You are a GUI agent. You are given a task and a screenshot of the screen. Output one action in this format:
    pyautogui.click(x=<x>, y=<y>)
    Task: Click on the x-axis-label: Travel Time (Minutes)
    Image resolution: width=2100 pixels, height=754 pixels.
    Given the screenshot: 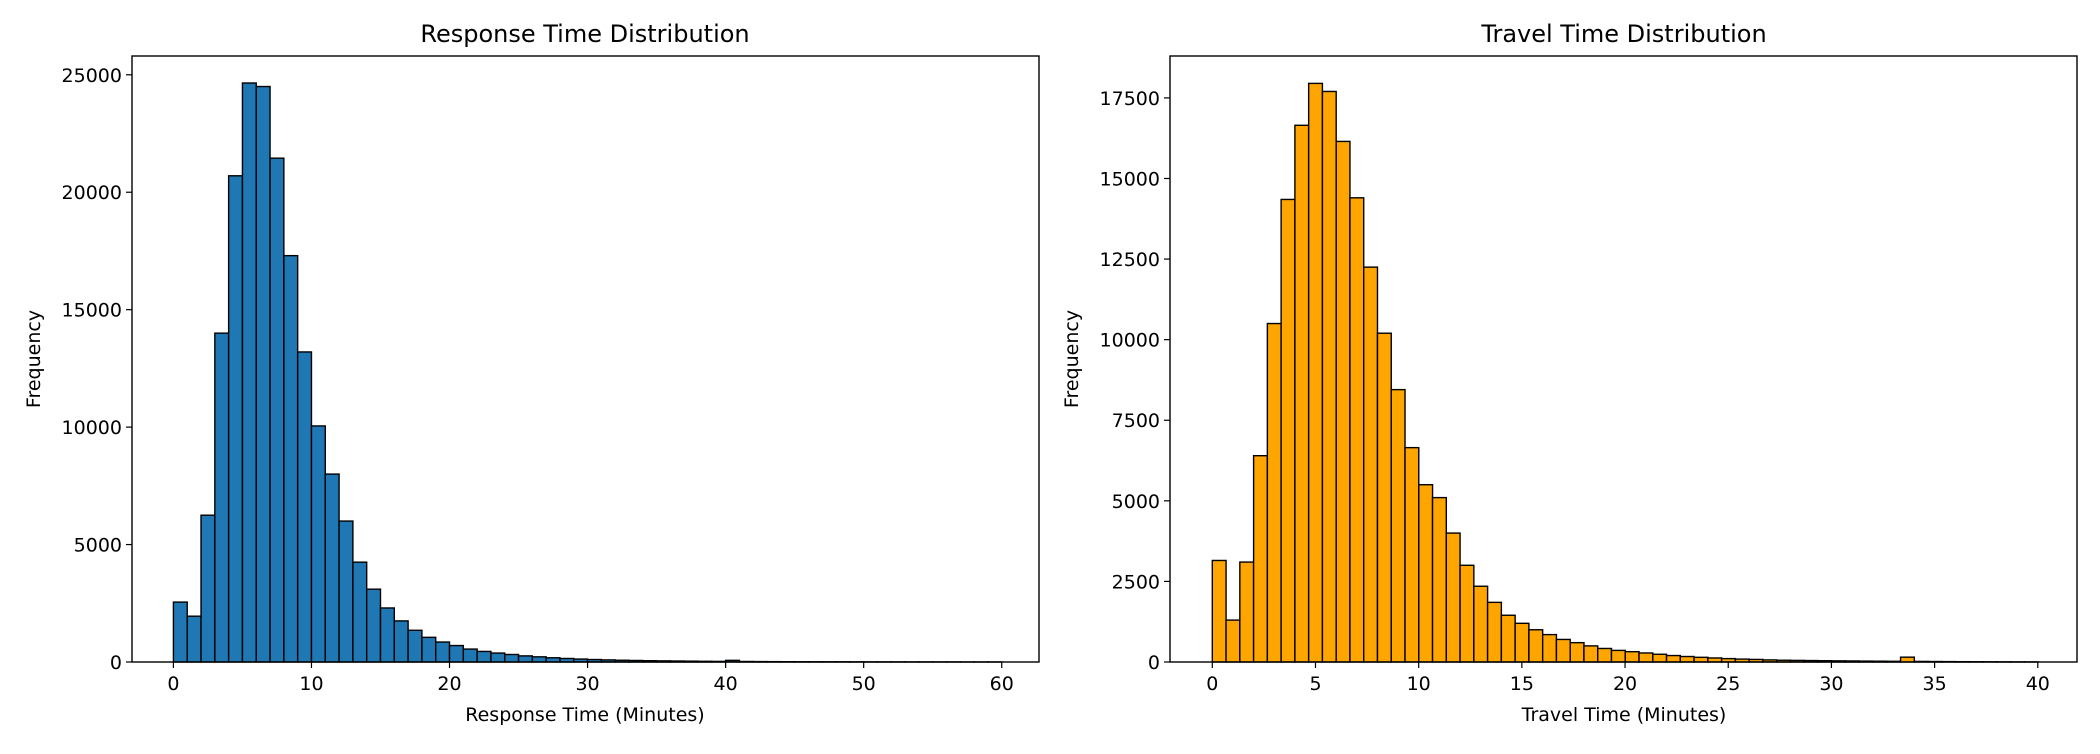 What is the action you would take?
    pyautogui.click(x=1624, y=715)
    